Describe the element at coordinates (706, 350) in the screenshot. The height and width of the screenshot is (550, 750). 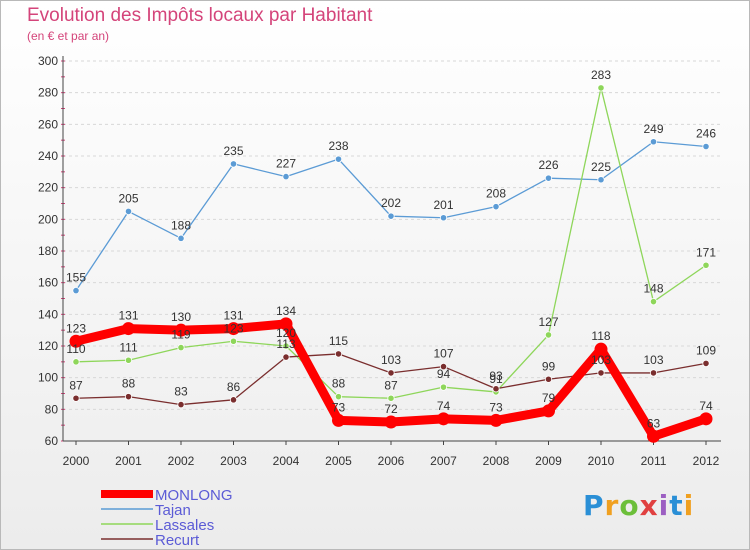
I see `data-label: 109` at that location.